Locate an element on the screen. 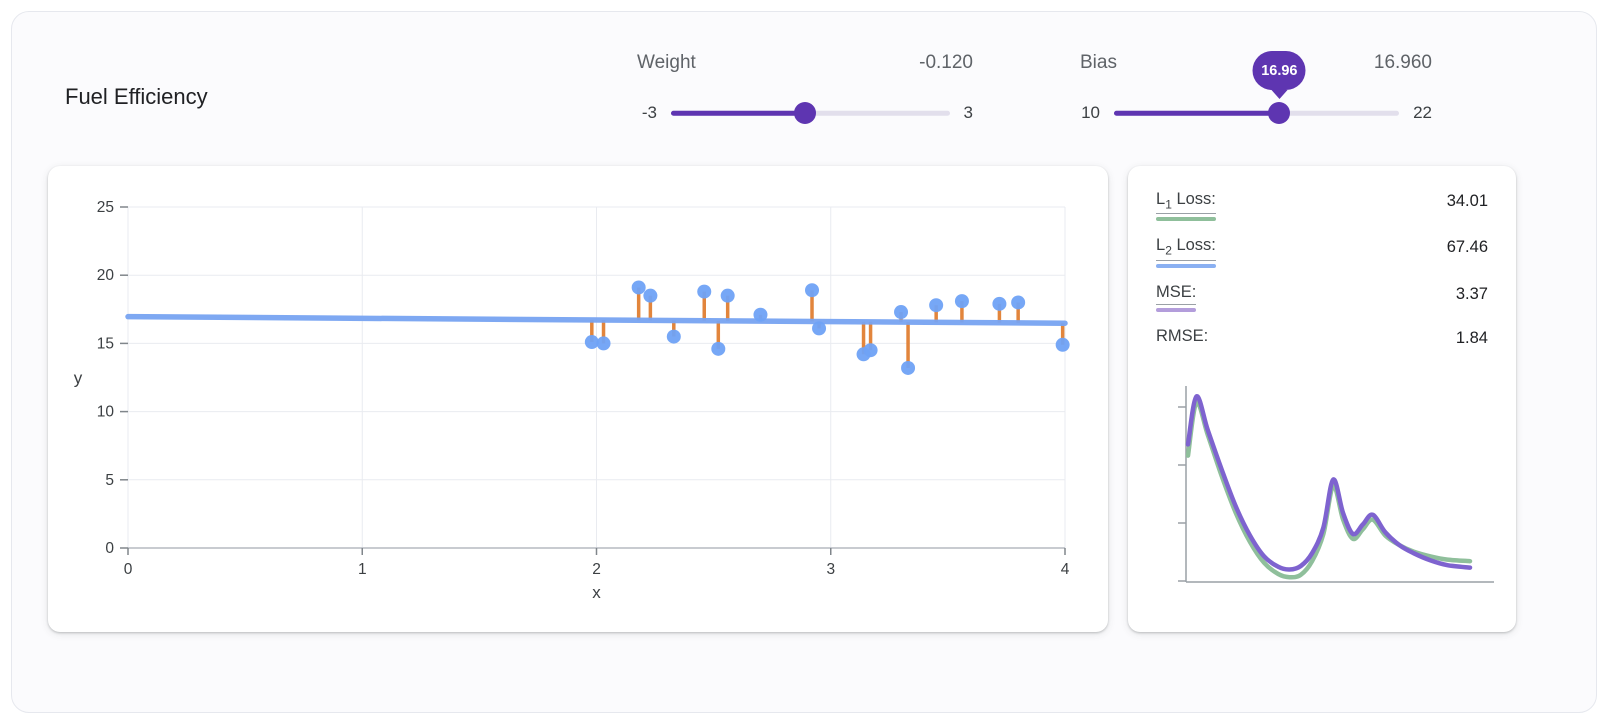  loss-chart-svg is located at coordinates (1336, 484).